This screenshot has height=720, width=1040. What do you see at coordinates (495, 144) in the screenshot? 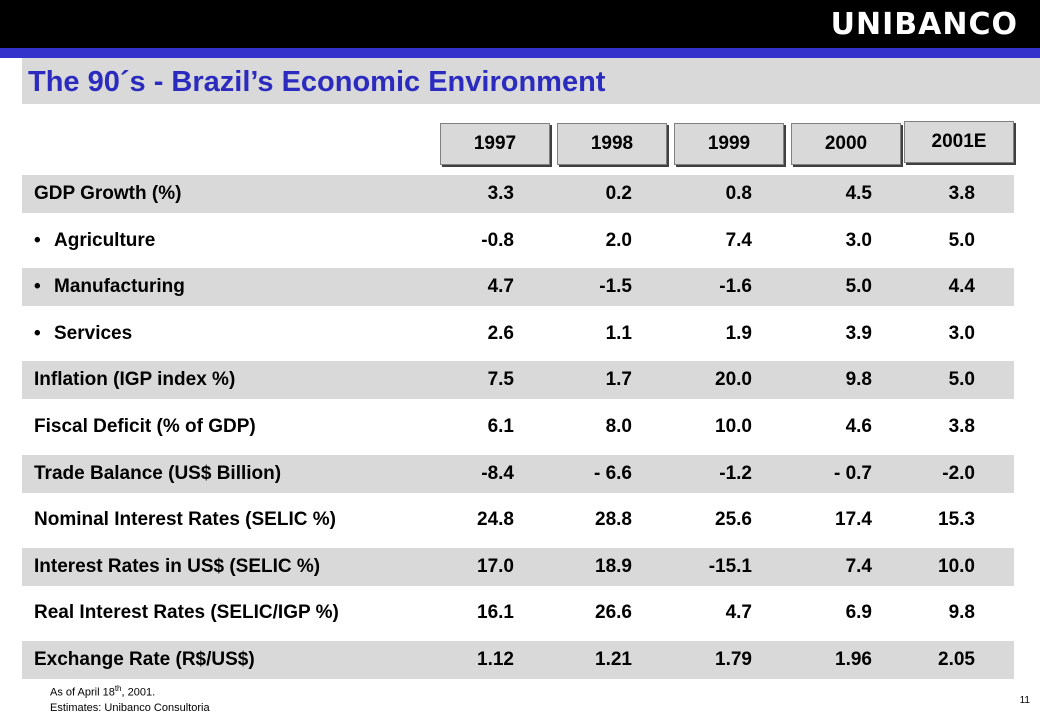
I see `year-header: 1997` at bounding box center [495, 144].